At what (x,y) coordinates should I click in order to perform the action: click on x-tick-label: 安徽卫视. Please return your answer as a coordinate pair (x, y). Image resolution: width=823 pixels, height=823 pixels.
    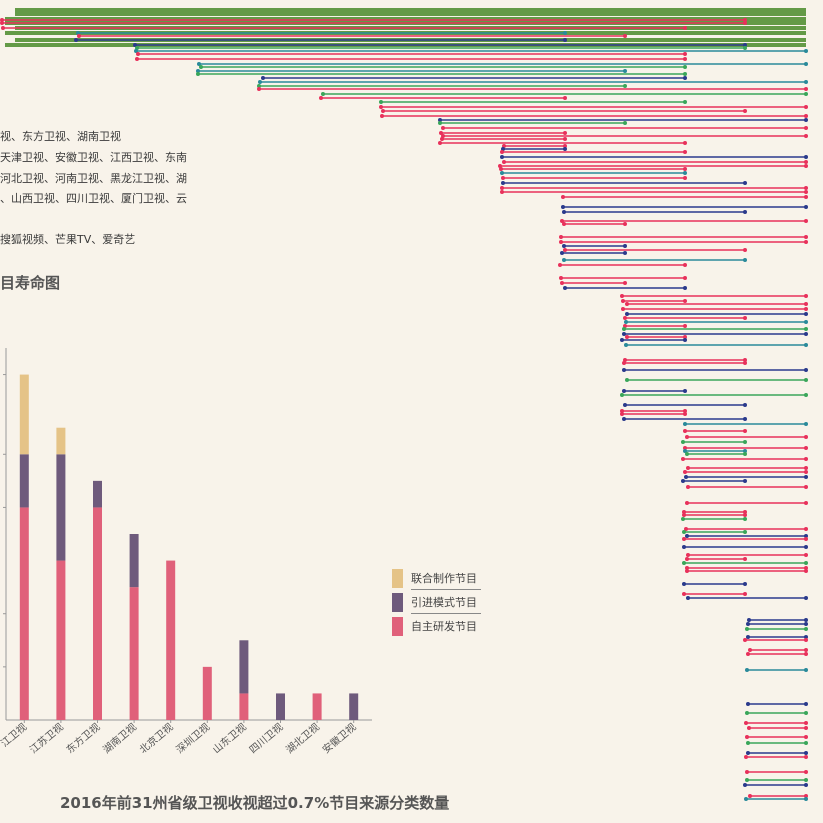
    Looking at the image, I should click on (339, 738).